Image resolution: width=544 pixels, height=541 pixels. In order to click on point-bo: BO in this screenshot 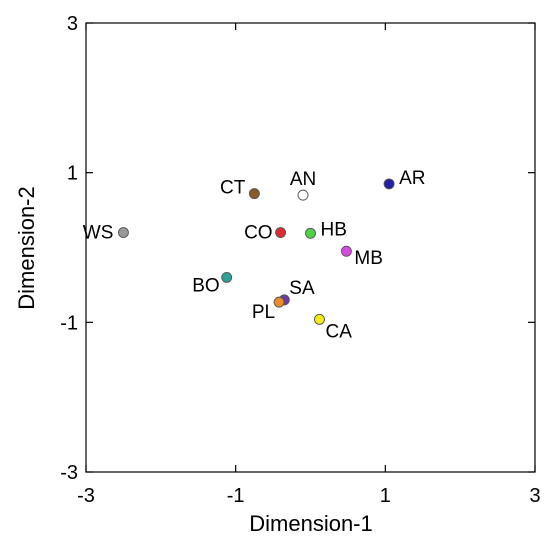, I will do `click(212, 283)`.